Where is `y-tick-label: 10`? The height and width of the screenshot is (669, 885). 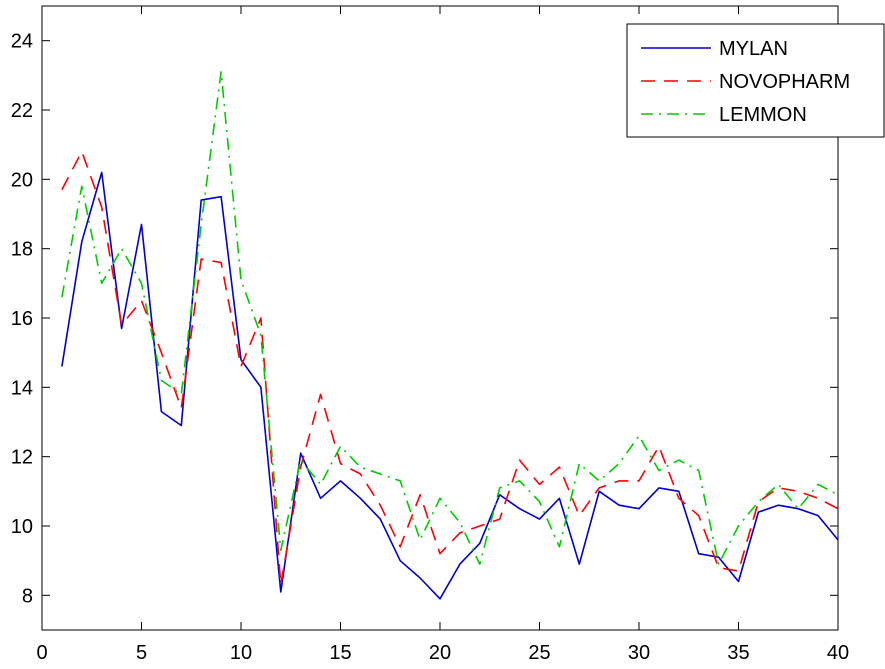
y-tick-label: 10 is located at coordinates (22, 527).